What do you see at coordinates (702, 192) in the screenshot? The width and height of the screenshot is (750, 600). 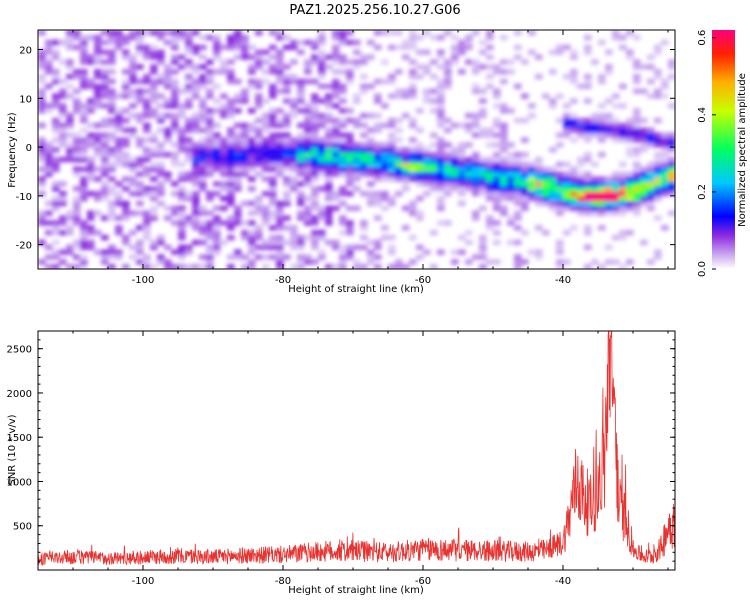 I see `colorbar-tick-label: 0.2` at bounding box center [702, 192].